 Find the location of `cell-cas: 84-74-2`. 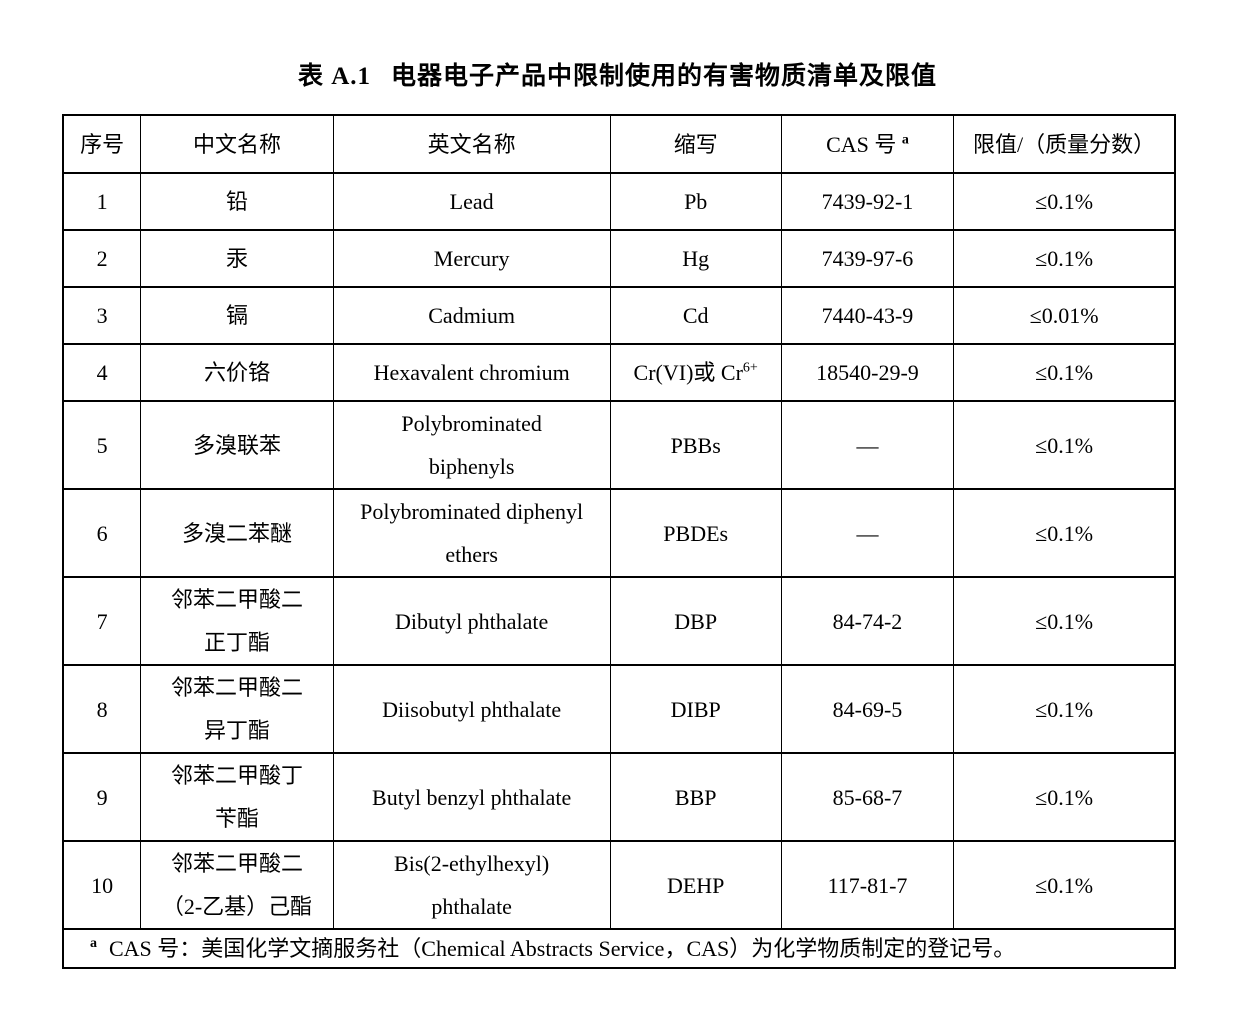

cell-cas: 84-74-2 is located at coordinates (867, 621).